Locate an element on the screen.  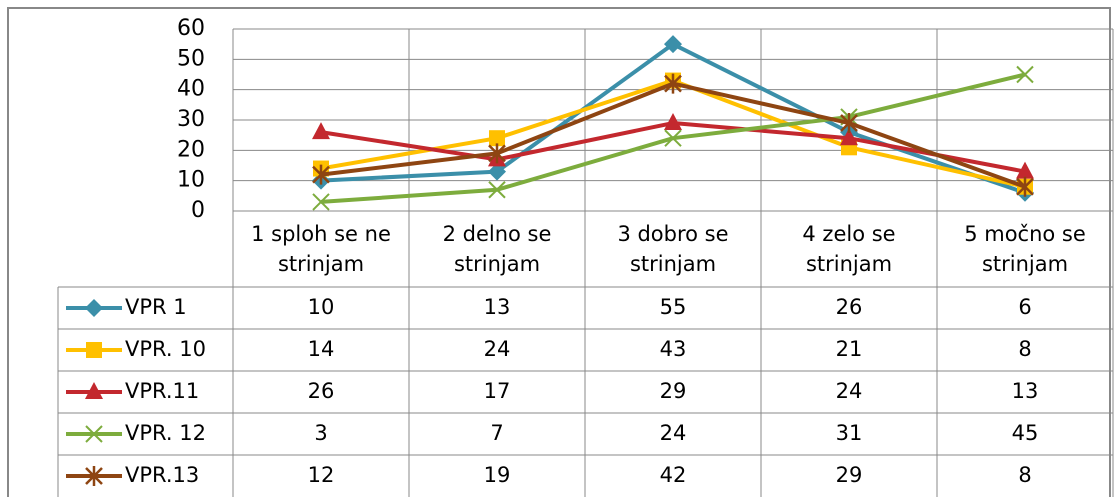
series-line is located at coordinates (673, 133).